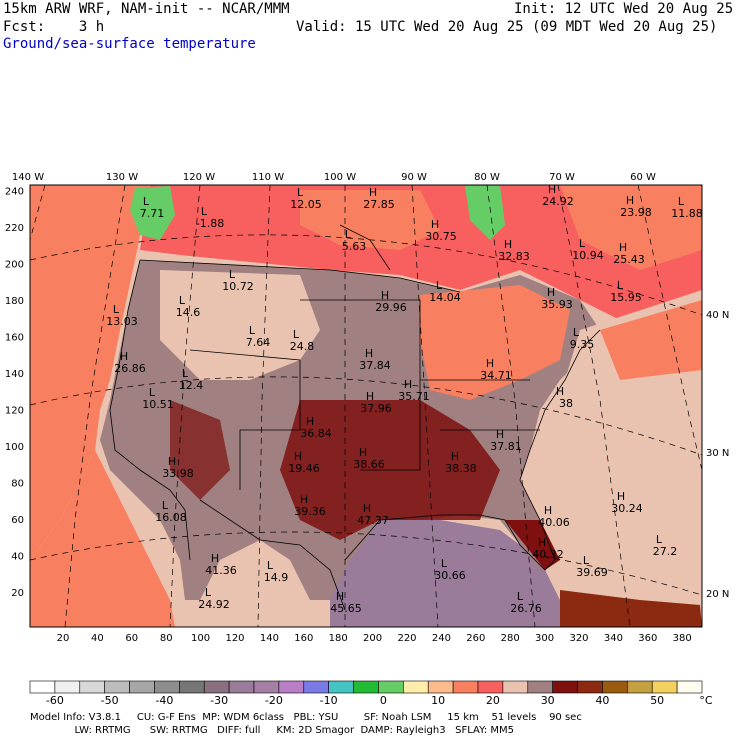 This screenshot has width=740, height=740. What do you see at coordinates (526, 608) in the screenshot?
I see `extremum-value: 26.76` at bounding box center [526, 608].